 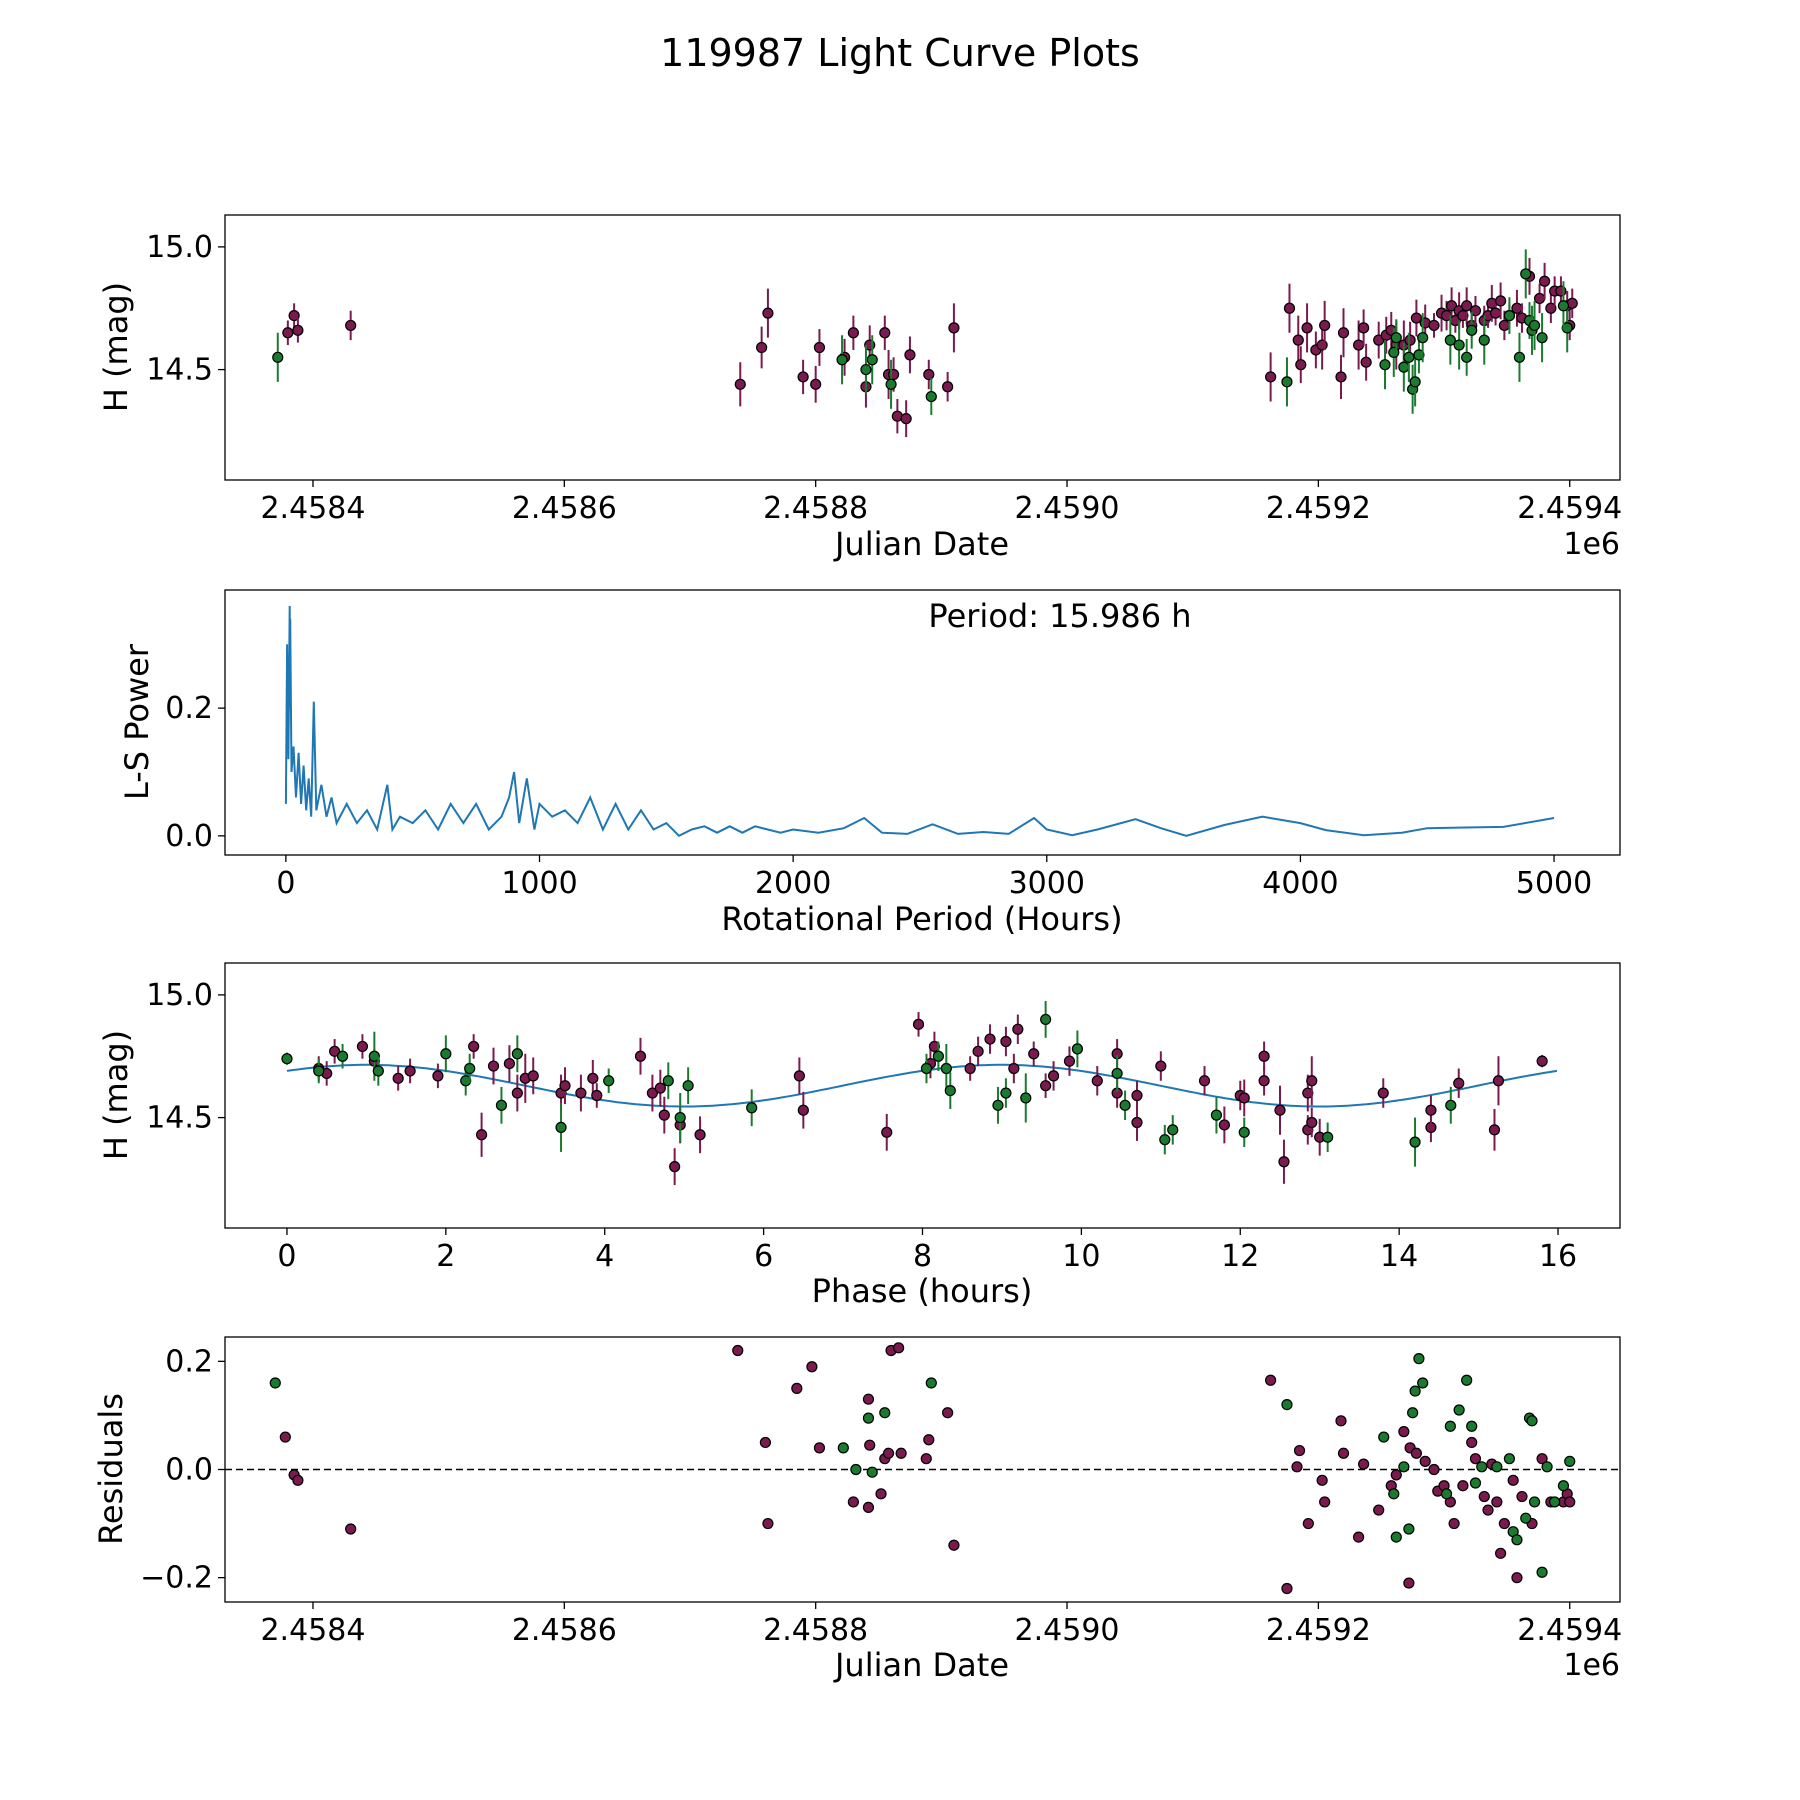 I want to click on phased-marks, so click(x=919, y=1093).